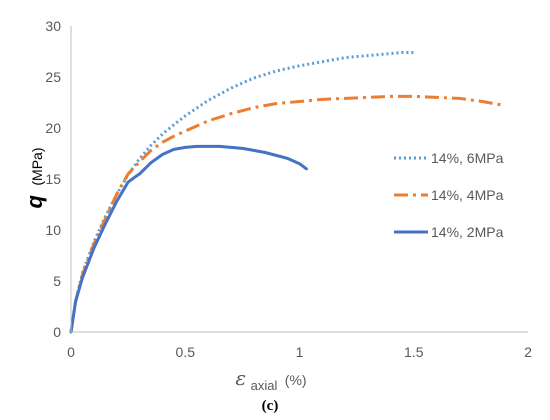  I want to click on y-tick-label: 5, so click(57, 281).